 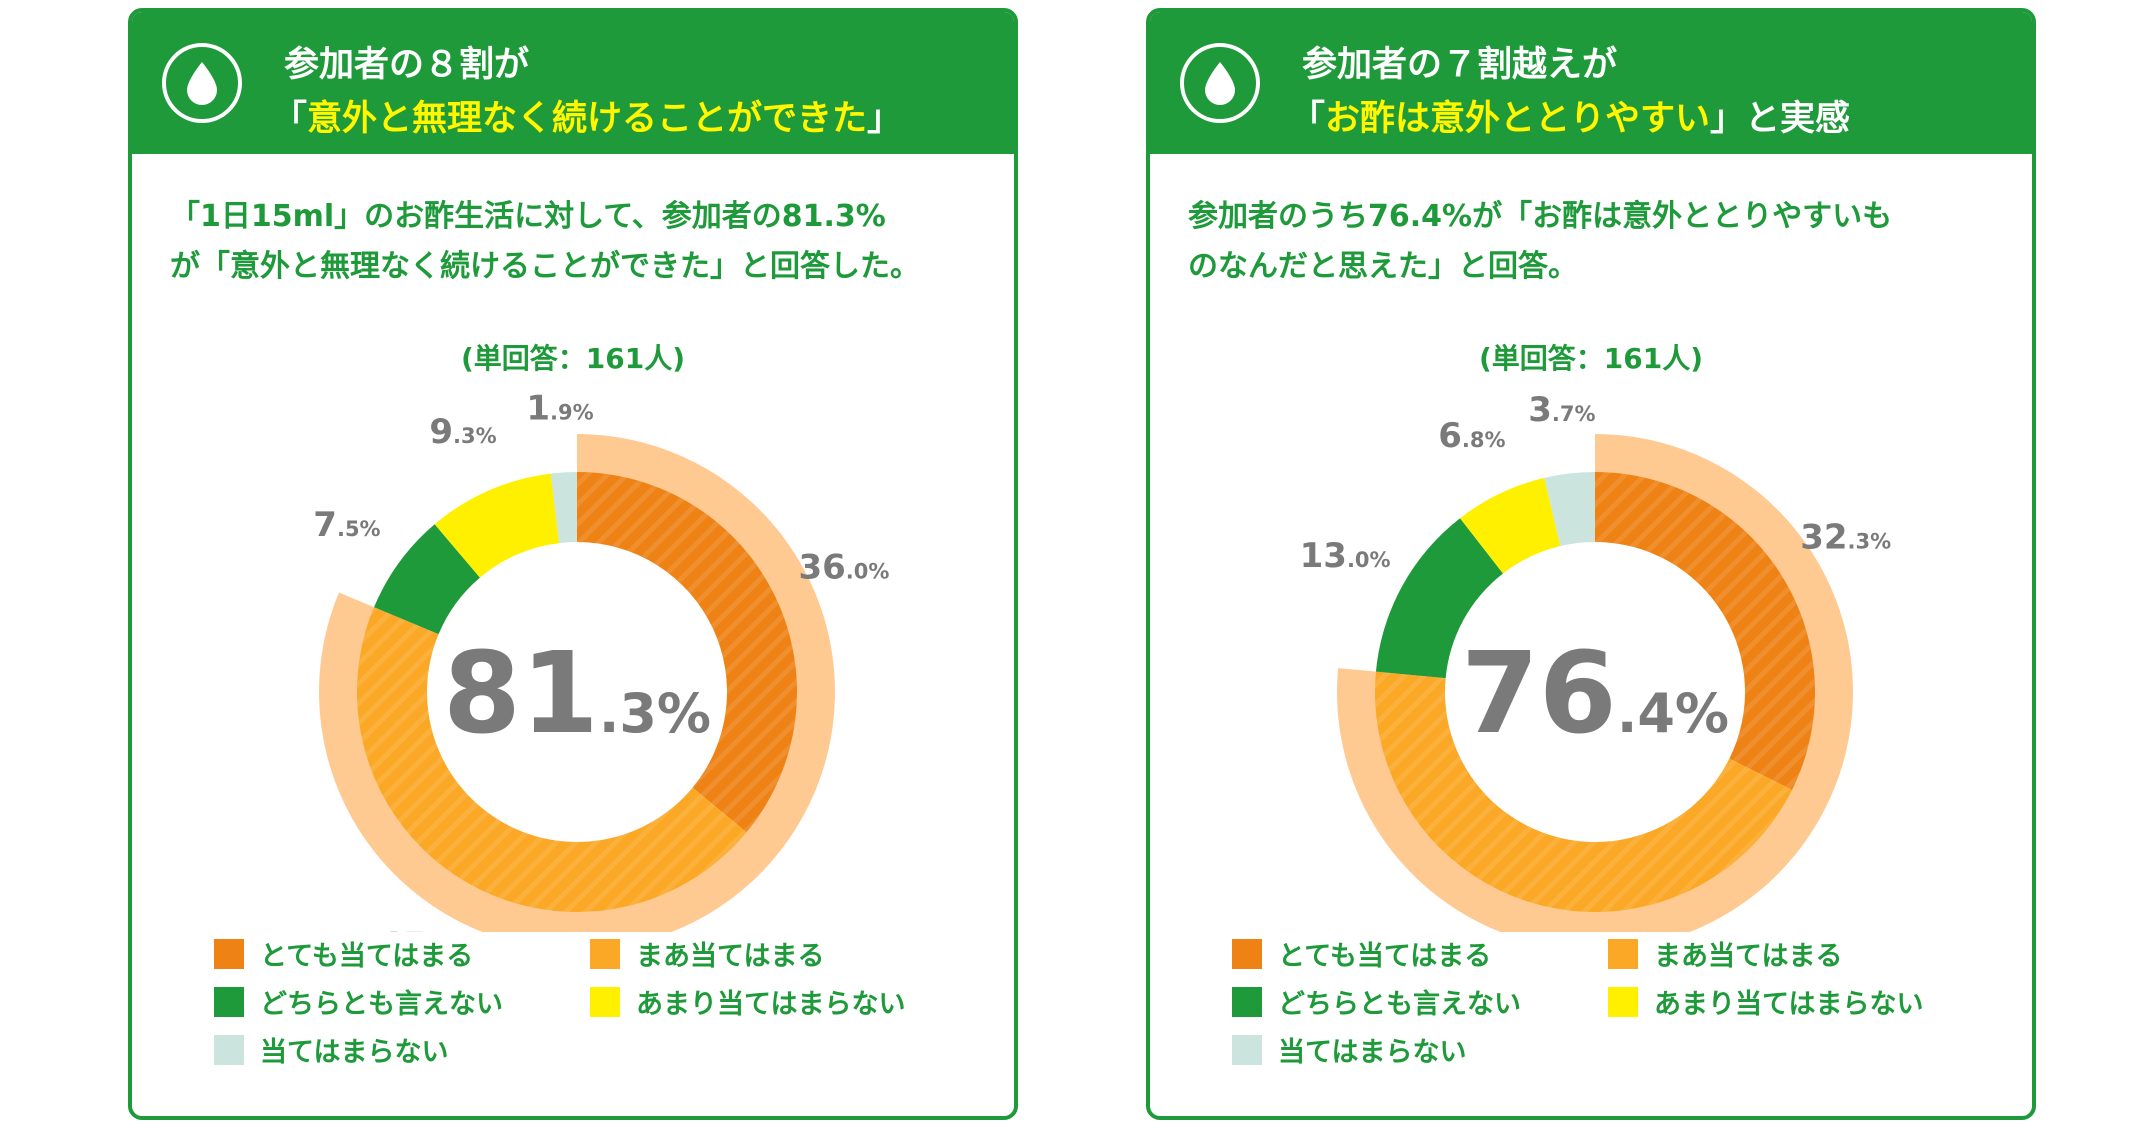 I want to click on slice-label: 36.0%, so click(x=843, y=567).